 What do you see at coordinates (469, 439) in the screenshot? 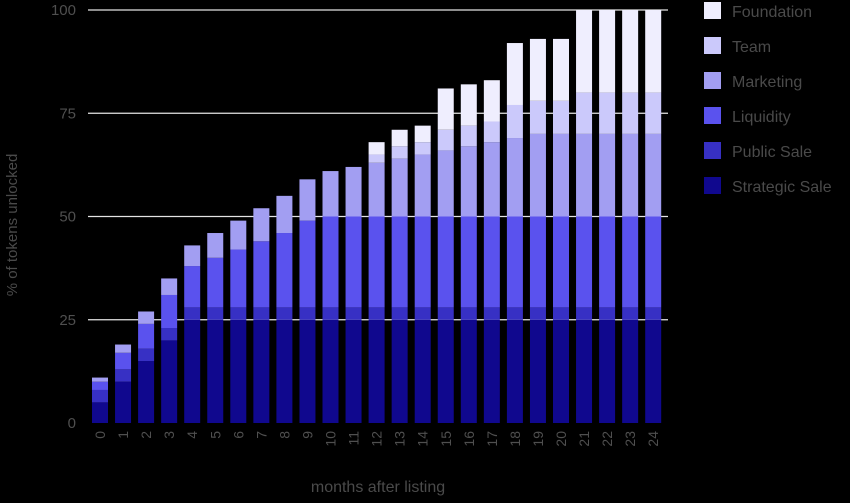
I see `x-tick-label: 16` at bounding box center [469, 439].